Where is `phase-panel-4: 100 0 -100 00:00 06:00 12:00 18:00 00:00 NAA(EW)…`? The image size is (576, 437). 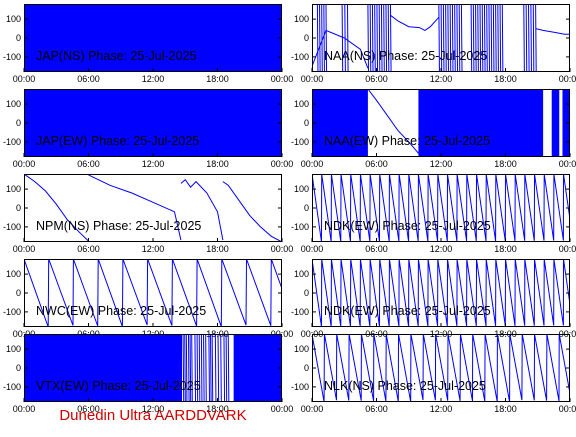
phase-panel-4: 100 0 -100 00:00 06:00 12:00 18:00 00:00 NAA(EW)… is located at coordinates (433, 129).